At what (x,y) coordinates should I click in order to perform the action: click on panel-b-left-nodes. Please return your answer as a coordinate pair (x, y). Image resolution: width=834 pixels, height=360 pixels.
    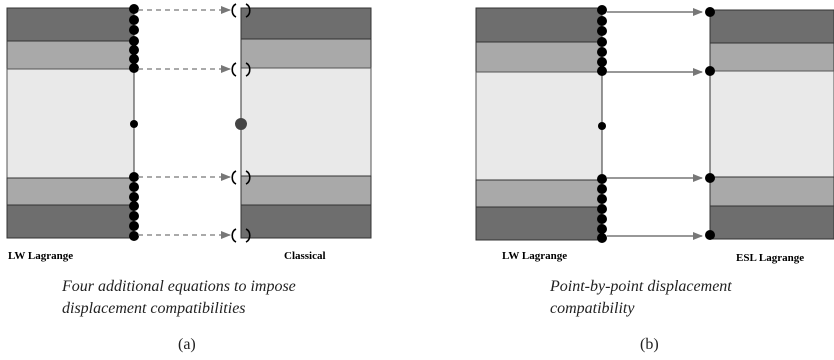
    Looking at the image, I should click on (602, 124).